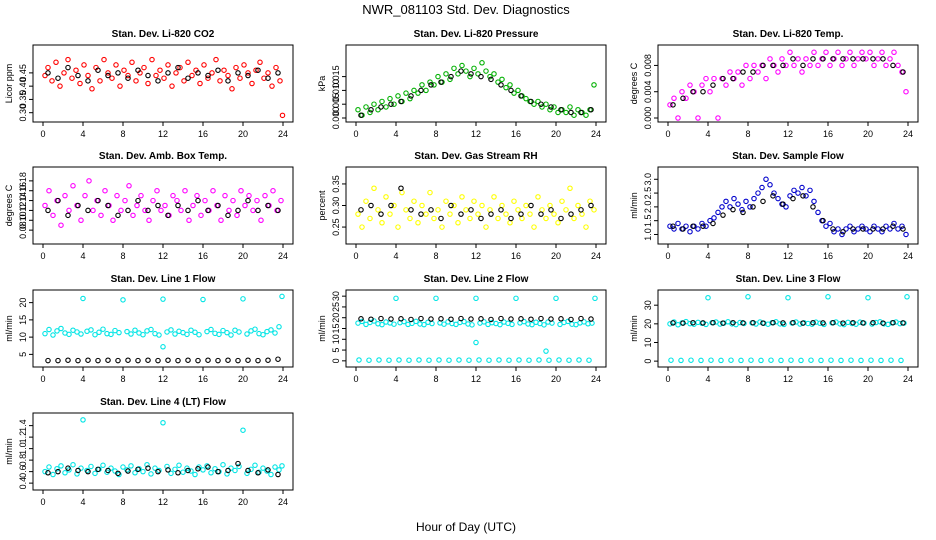 Image resolution: width=936 pixels, height=540 pixels. I want to click on y-tick-label: 1.4, so click(23, 425).